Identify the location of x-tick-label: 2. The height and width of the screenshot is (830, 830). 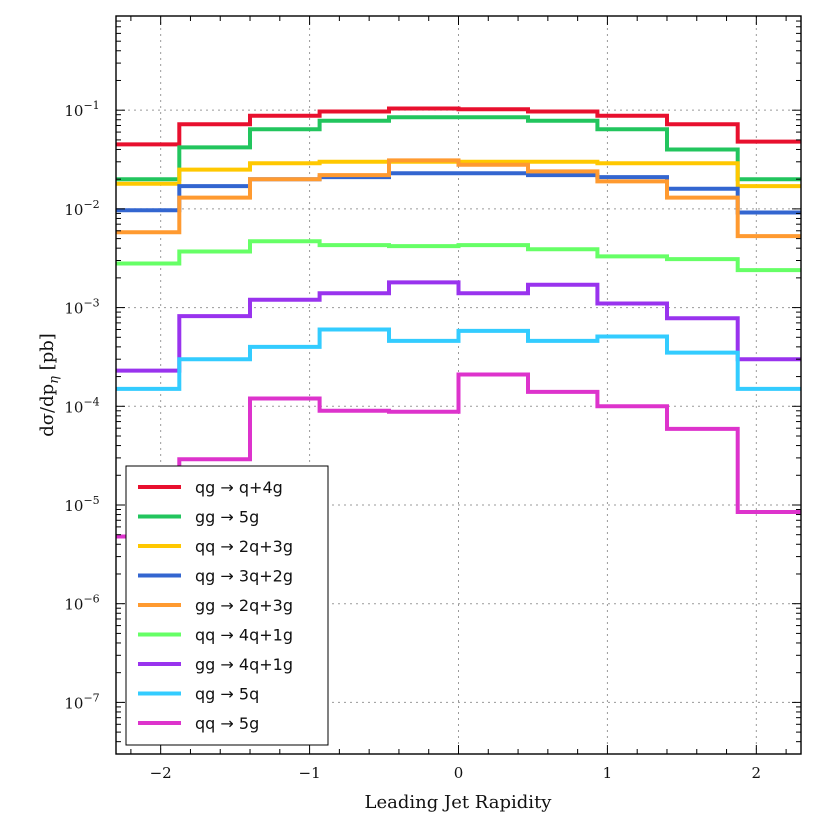
(757, 773).